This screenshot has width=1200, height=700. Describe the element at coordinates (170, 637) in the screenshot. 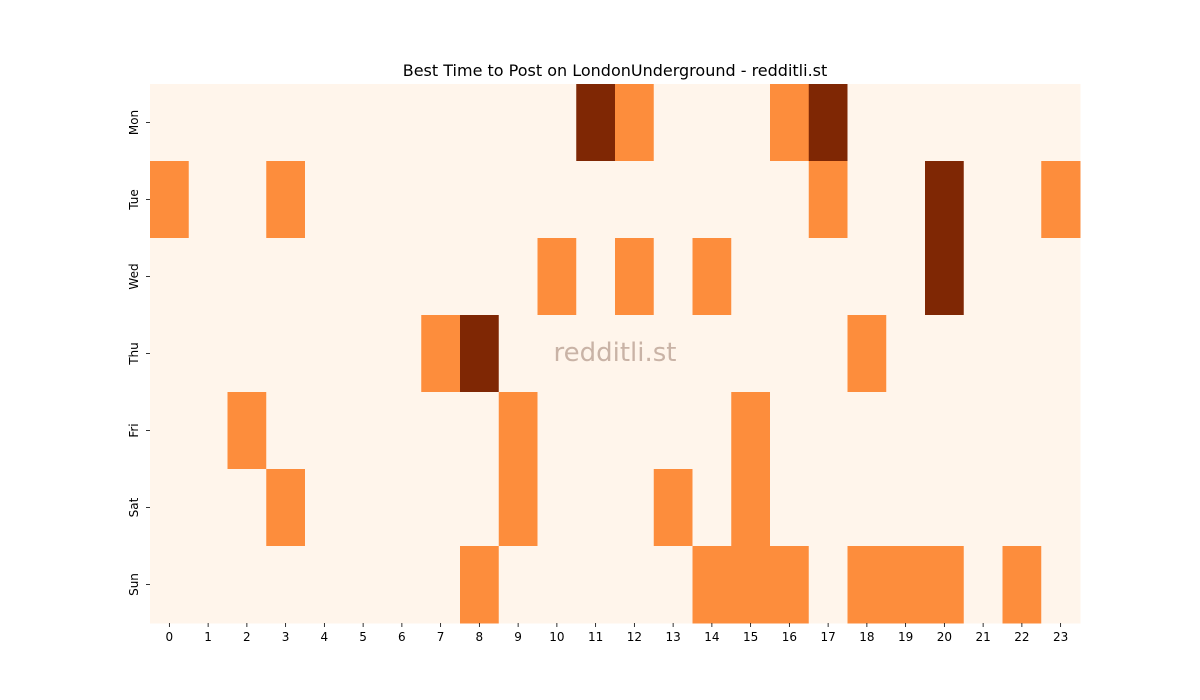

I see `x-tick-label: 0` at that location.